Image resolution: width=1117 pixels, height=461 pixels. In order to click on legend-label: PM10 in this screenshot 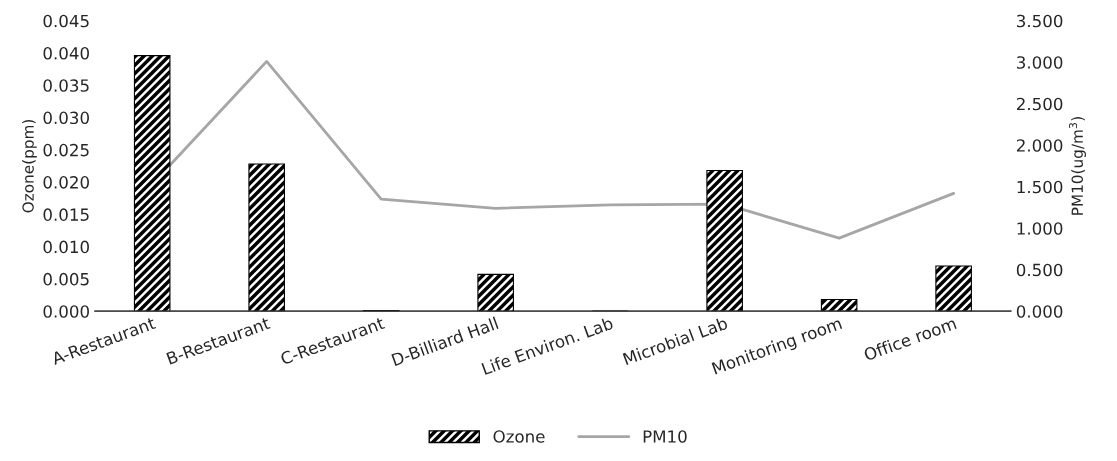, I will do `click(665, 436)`.